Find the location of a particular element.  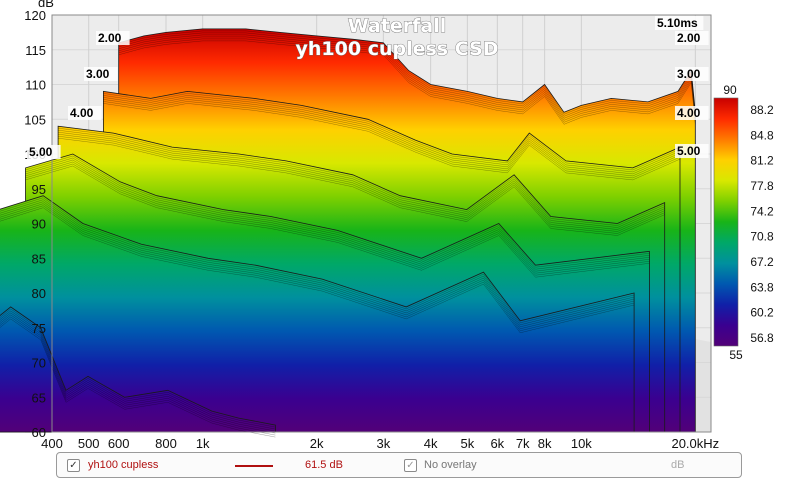

chart-title: Waterfall is located at coordinates (397, 26).